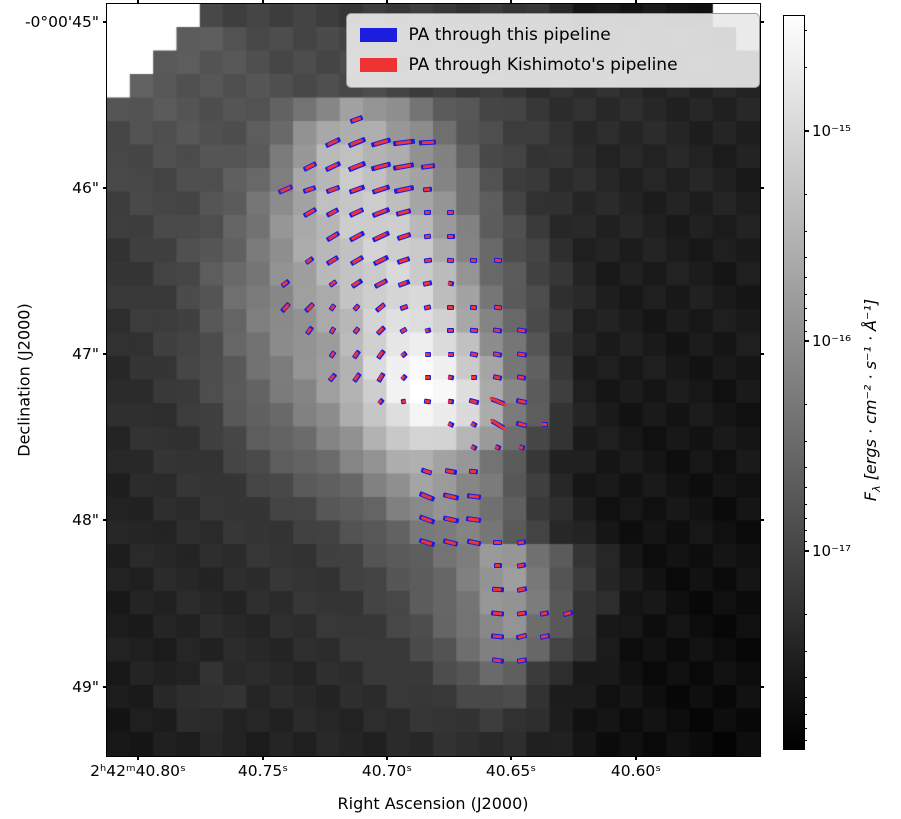 This screenshot has height=819, width=901. What do you see at coordinates (636, 771) in the screenshot?
I see `x-tick-label: 40.60ˢ` at bounding box center [636, 771].